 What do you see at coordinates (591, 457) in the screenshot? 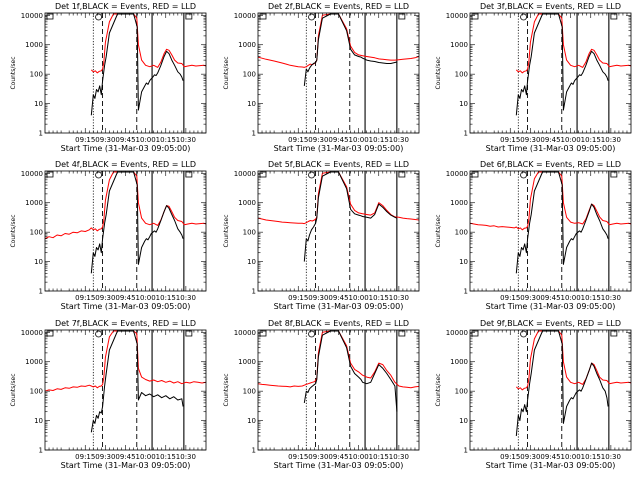
I see `panel-9-xtick-label-5: 10:15` at bounding box center [591, 457].